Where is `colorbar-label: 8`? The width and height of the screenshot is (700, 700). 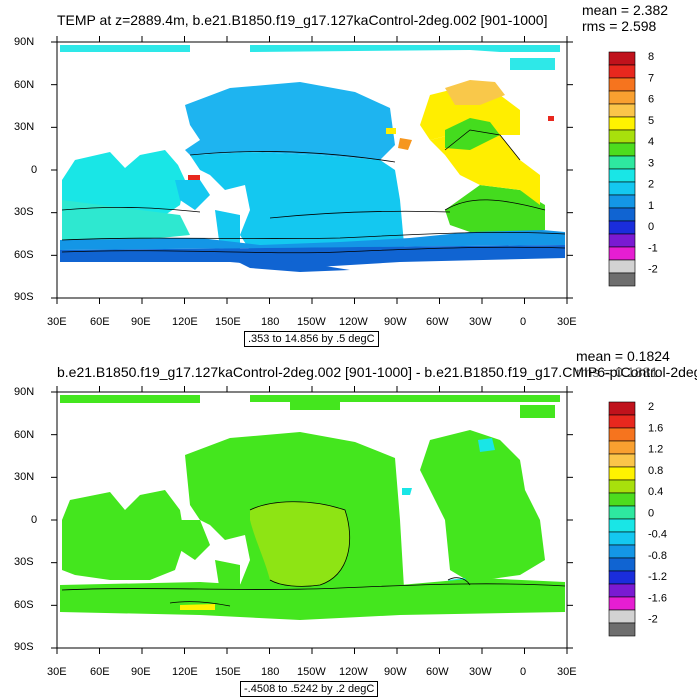 colorbar-label: 8 is located at coordinates (651, 57).